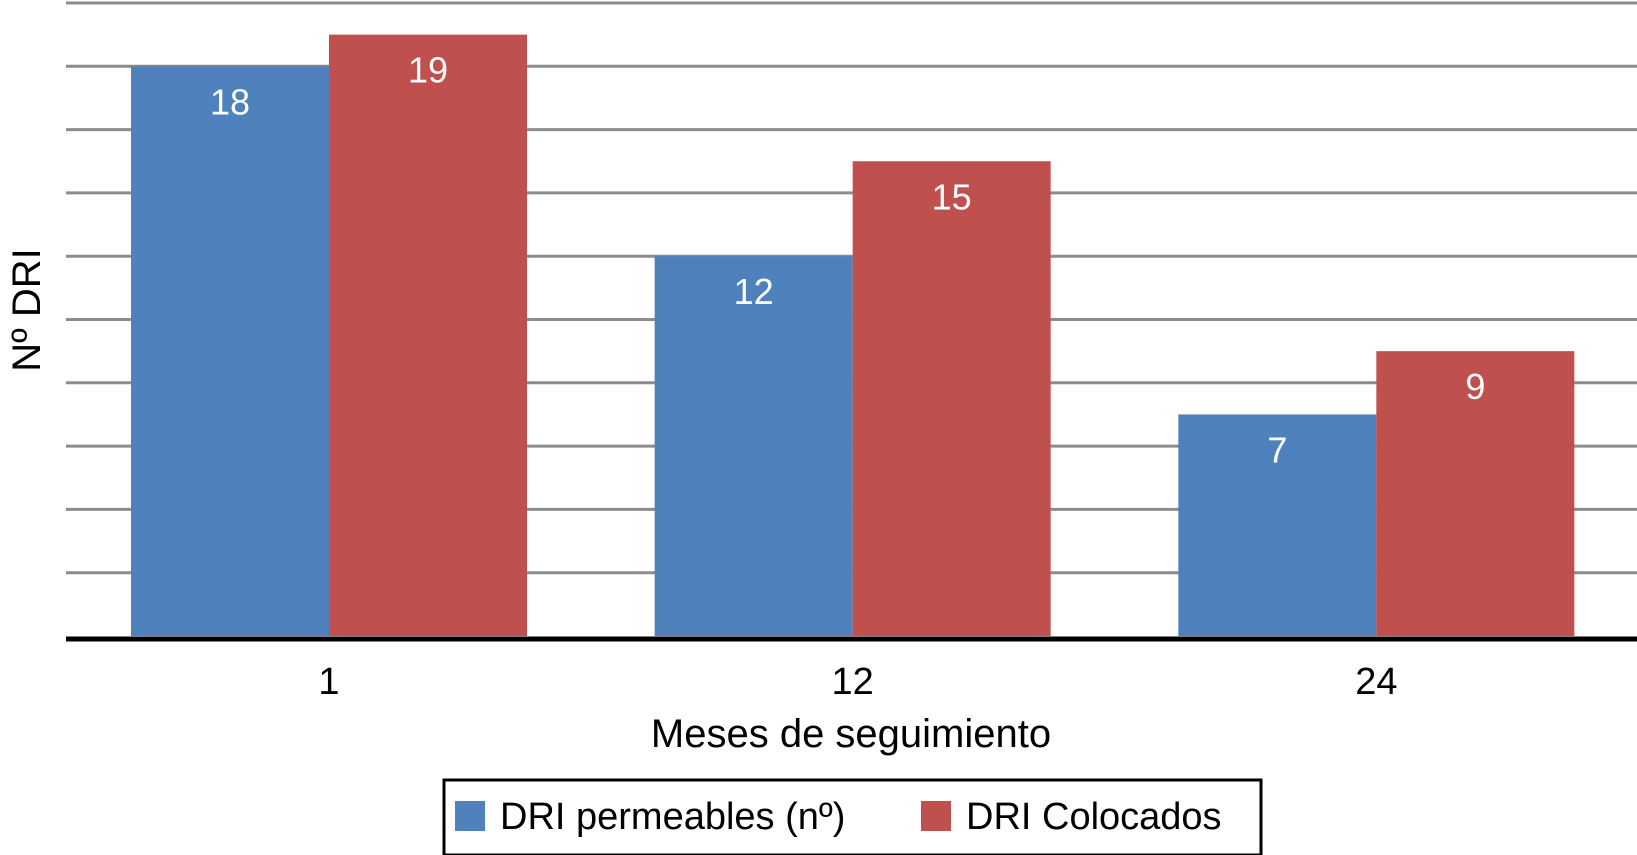 The image size is (1637, 855). I want to click on data-label: 18, so click(230, 101).